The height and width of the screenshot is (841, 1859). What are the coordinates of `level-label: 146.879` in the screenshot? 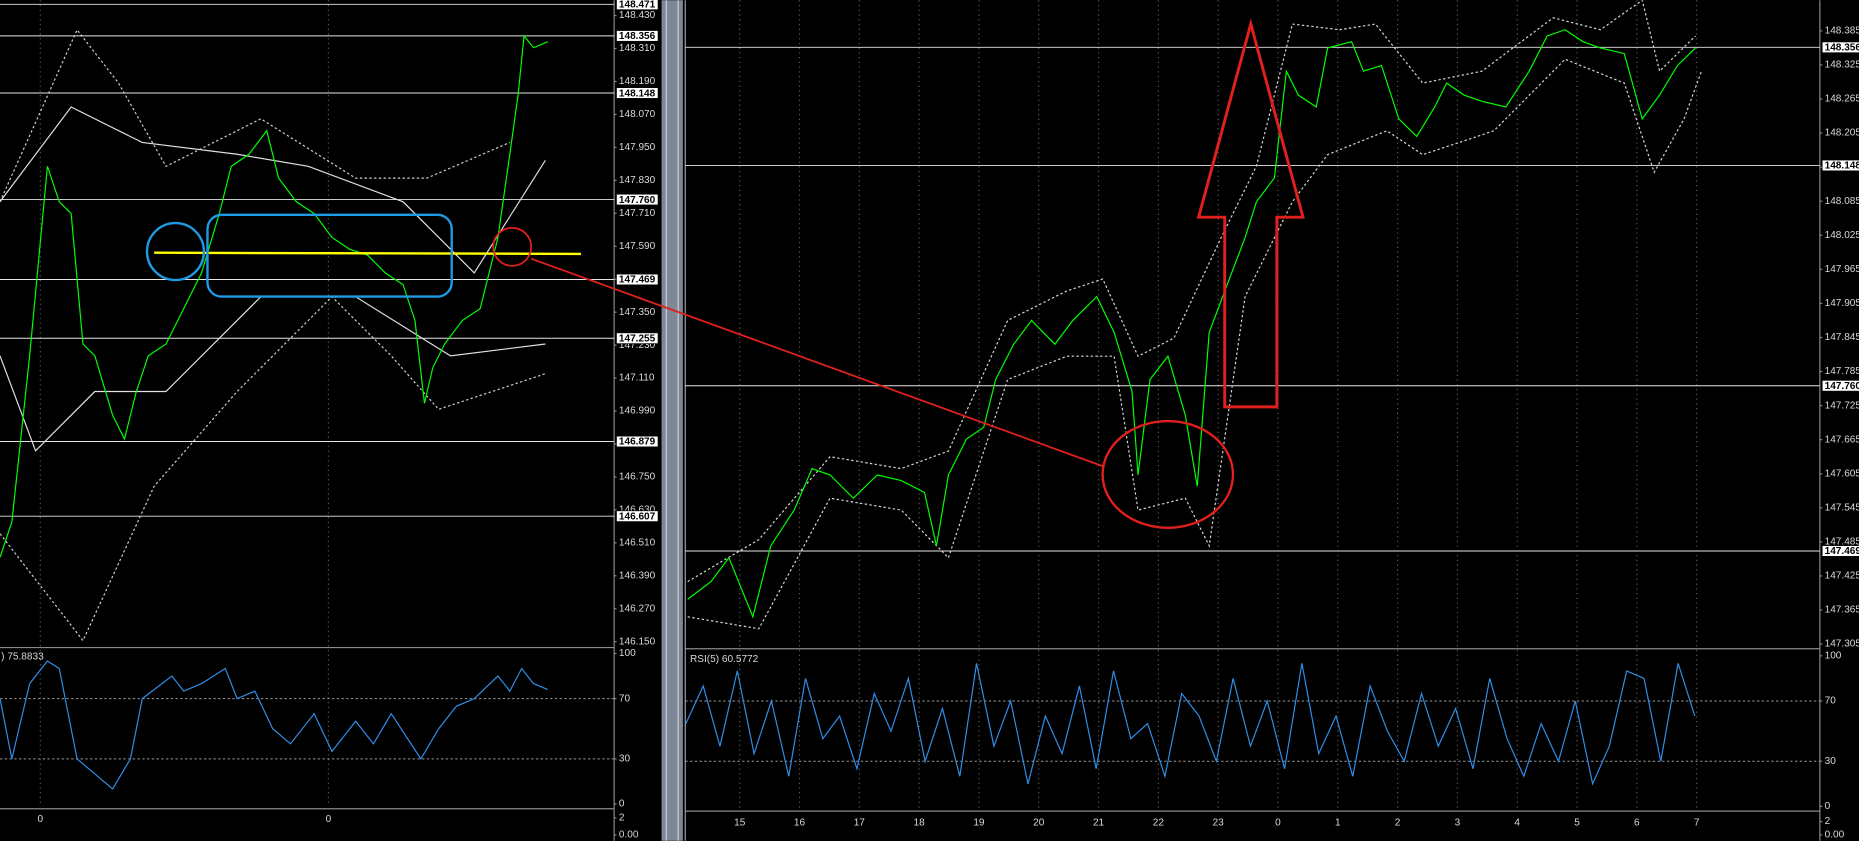 It's located at (637, 442).